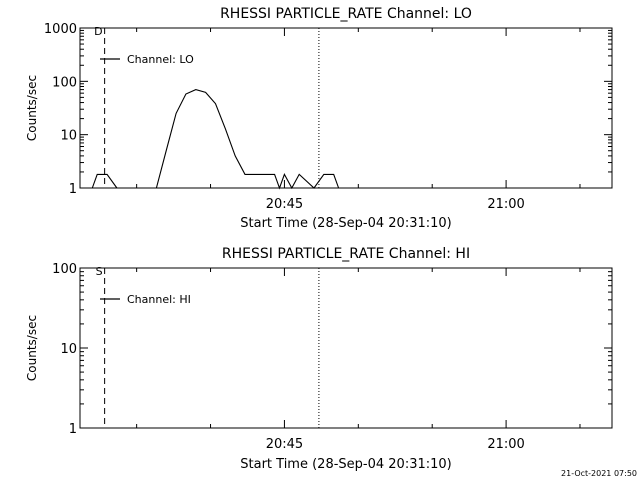 This screenshot has width=640, height=480. I want to click on legend-label: Channel: HI, so click(159, 299).